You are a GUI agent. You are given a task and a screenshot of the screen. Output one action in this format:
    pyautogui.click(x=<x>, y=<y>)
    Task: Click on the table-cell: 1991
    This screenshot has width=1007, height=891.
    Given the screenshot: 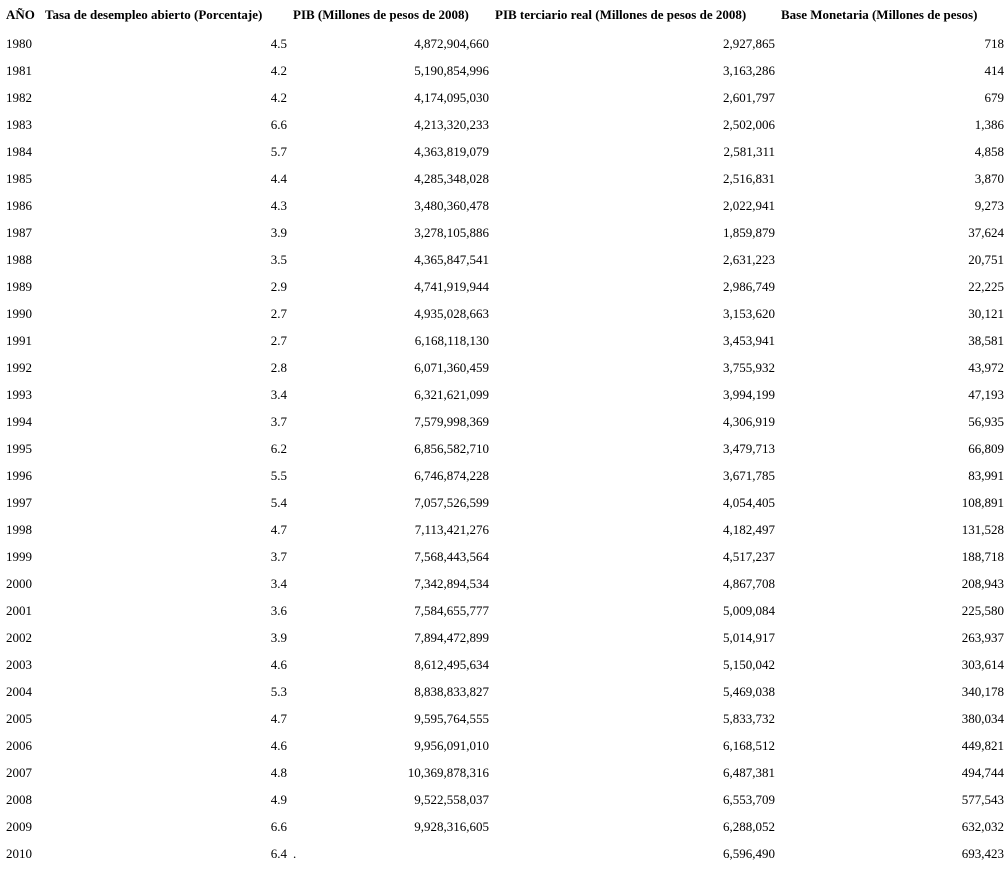 What is the action you would take?
    pyautogui.click(x=19, y=340)
    